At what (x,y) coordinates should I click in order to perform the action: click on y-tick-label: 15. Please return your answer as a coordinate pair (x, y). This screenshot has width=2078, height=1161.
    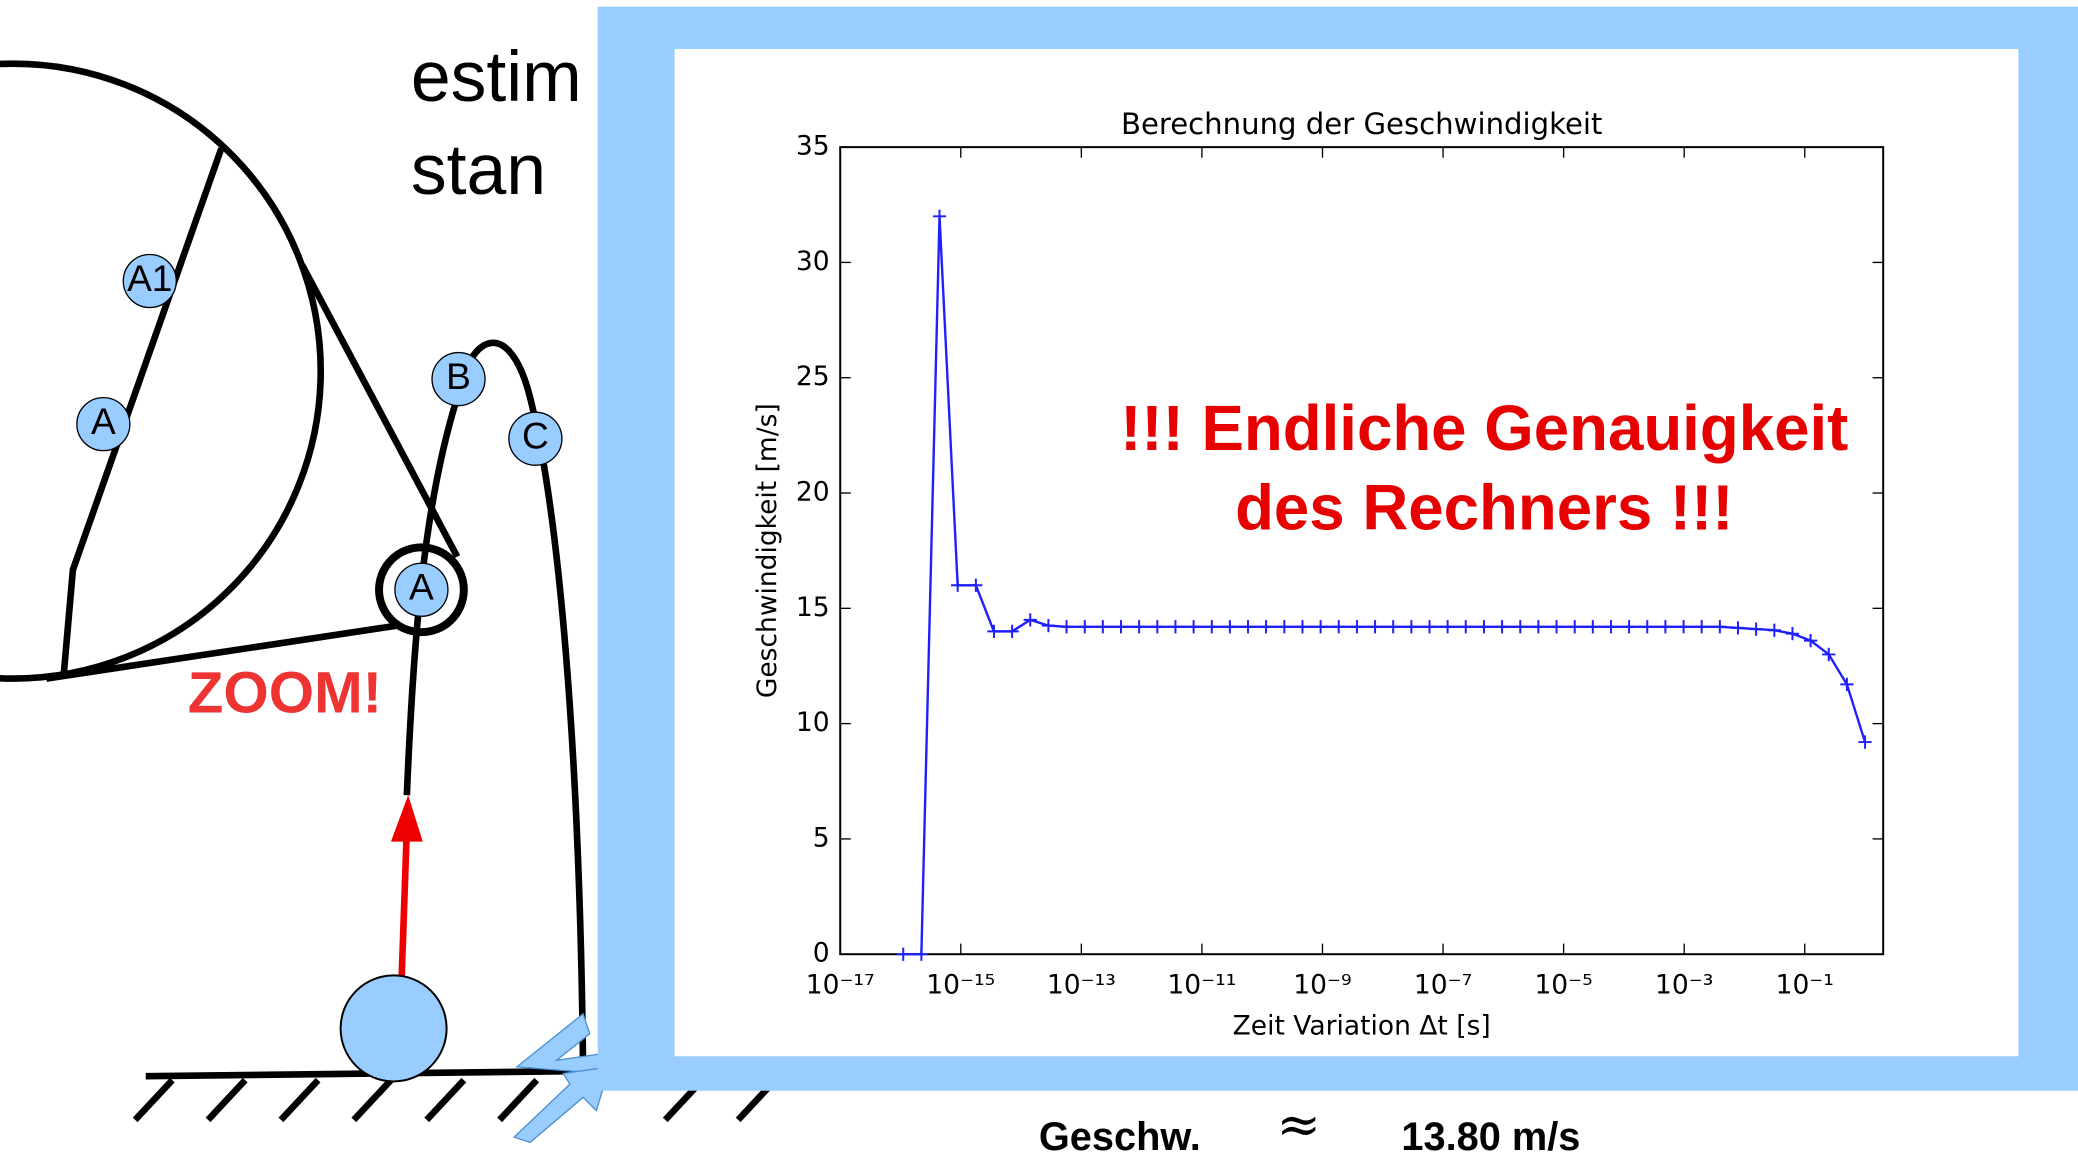
    Looking at the image, I should click on (813, 607).